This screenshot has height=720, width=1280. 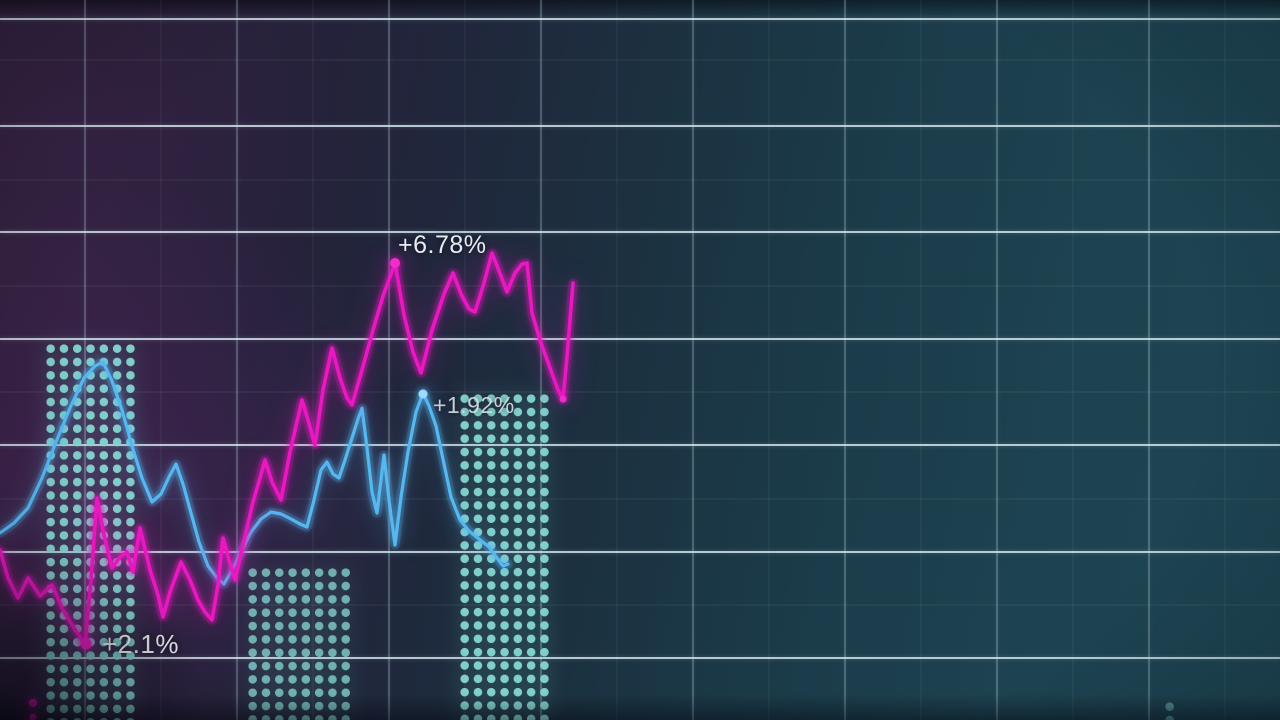 I want to click on pink-v-dot, so click(x=563, y=399).